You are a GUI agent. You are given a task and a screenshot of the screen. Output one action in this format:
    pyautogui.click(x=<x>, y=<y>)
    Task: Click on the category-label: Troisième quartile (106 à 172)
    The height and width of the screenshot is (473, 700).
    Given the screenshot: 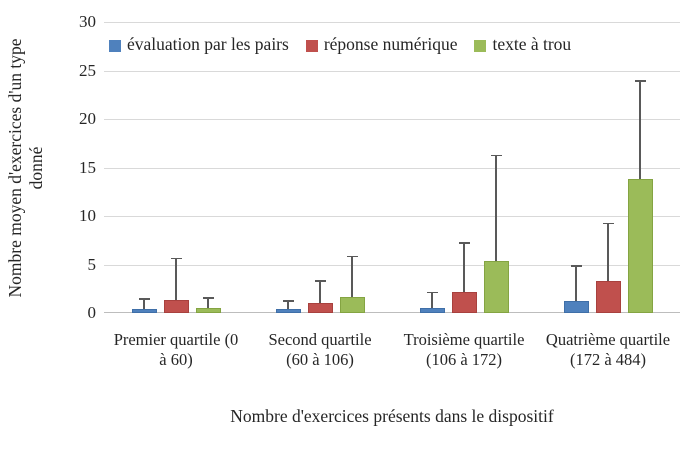 What is the action you would take?
    pyautogui.click(x=464, y=350)
    